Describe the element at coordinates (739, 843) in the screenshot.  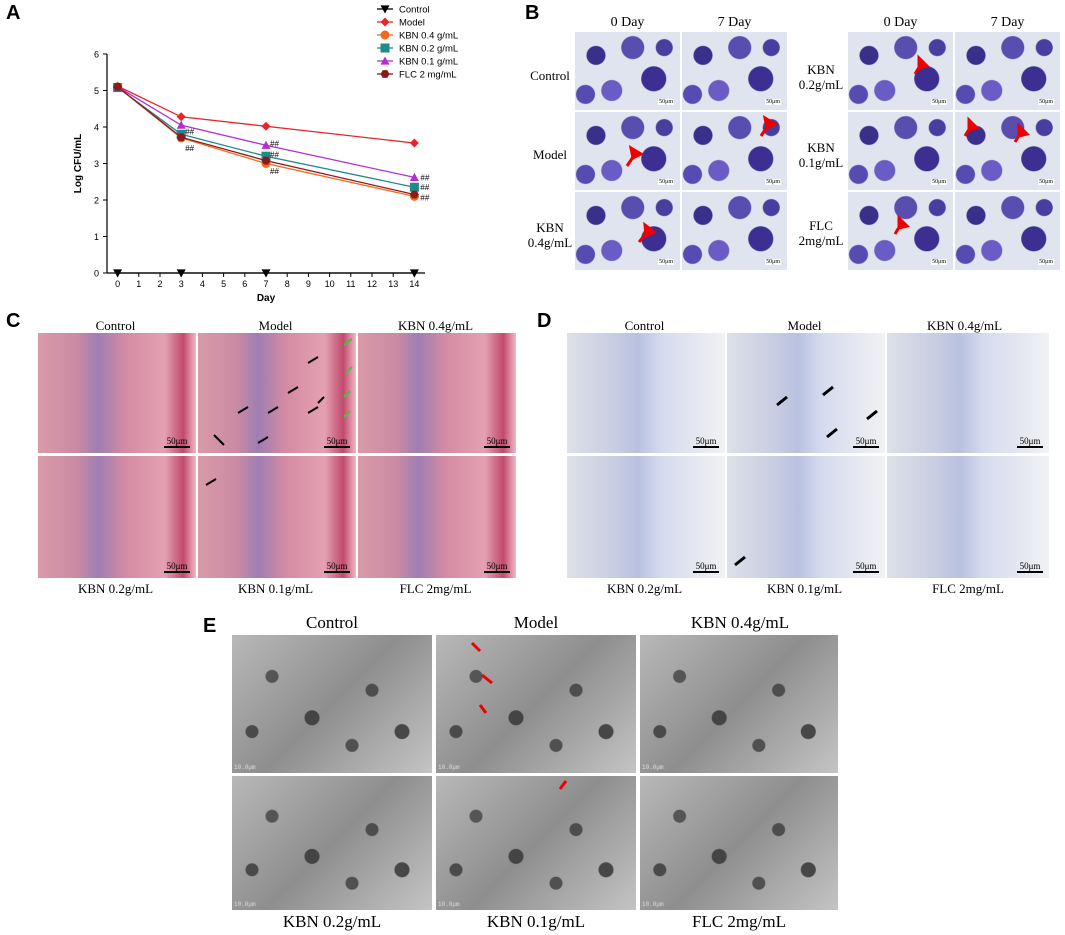
I see `sem-flc: 10.0μm` at that location.